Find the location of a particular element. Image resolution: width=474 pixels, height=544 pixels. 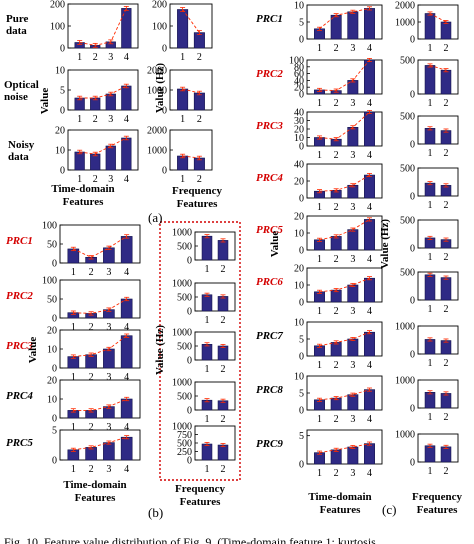

chart-c-prc9-freq: 0 1000 1 2 is located at coordinates (427, 453).